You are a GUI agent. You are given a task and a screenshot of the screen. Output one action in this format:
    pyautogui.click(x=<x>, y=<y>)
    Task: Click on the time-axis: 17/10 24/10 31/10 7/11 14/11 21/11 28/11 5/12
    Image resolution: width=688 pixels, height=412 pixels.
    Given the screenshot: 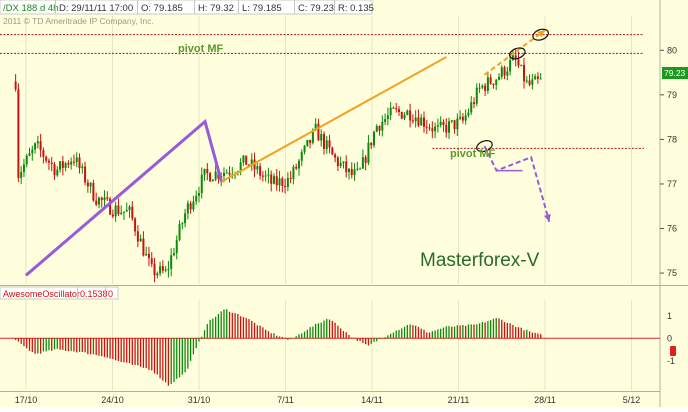 What is the action you would take?
    pyautogui.click(x=328, y=400)
    